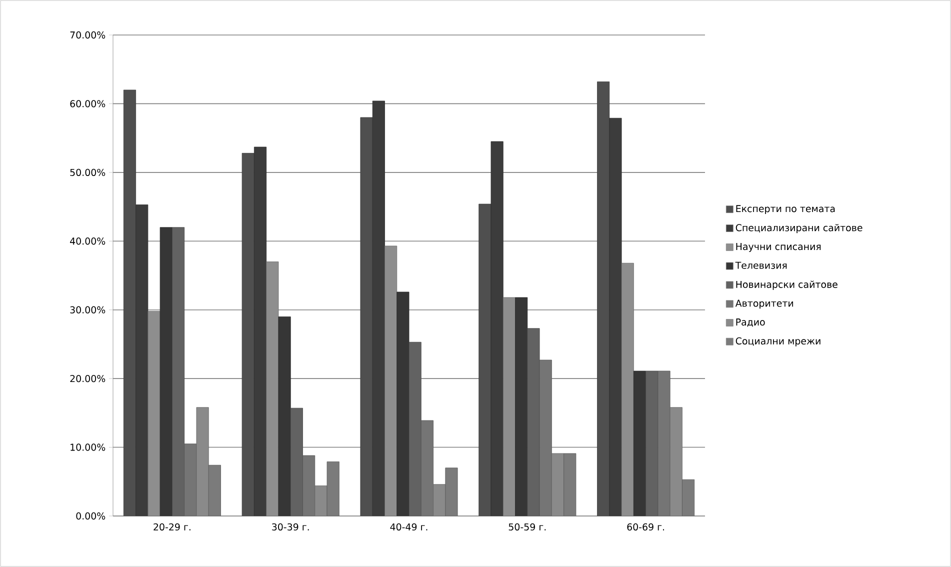 The image size is (951, 567). What do you see at coordinates (799, 229) in the screenshot?
I see `legend-label: Специализирани сайтове` at bounding box center [799, 229].